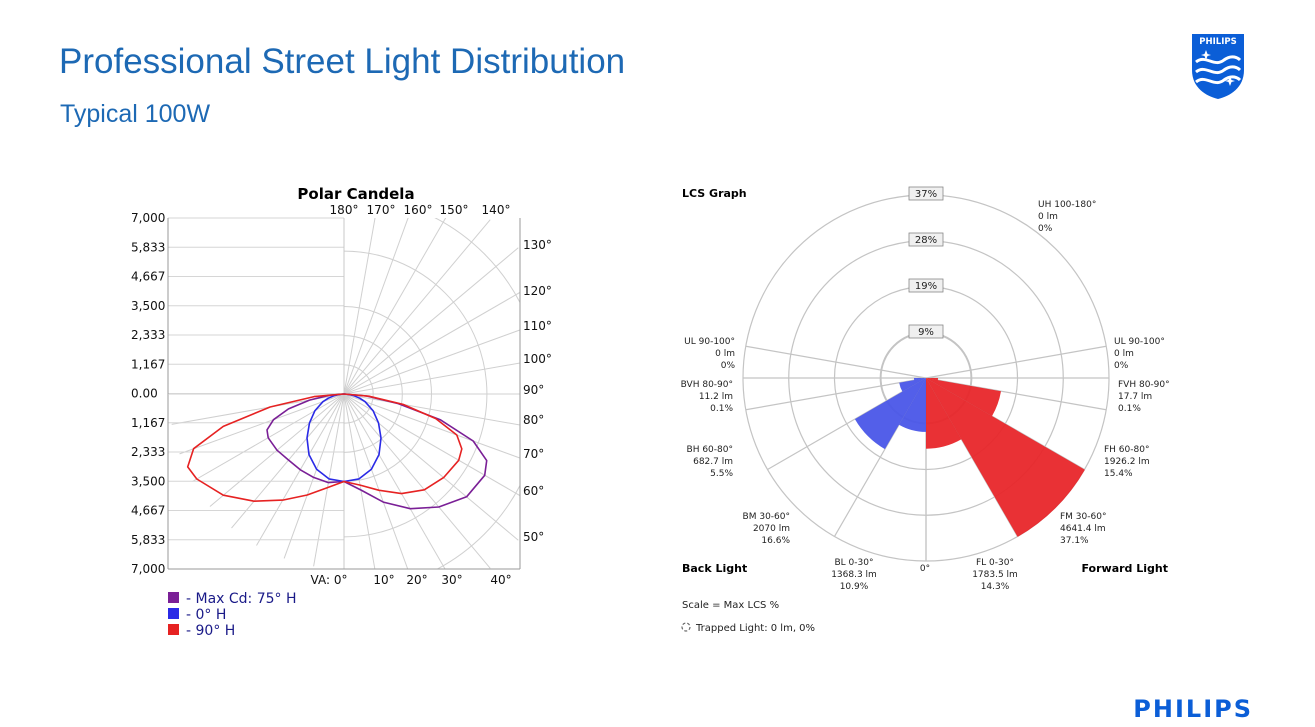  I want to click on grid-right, so click(432, 393).